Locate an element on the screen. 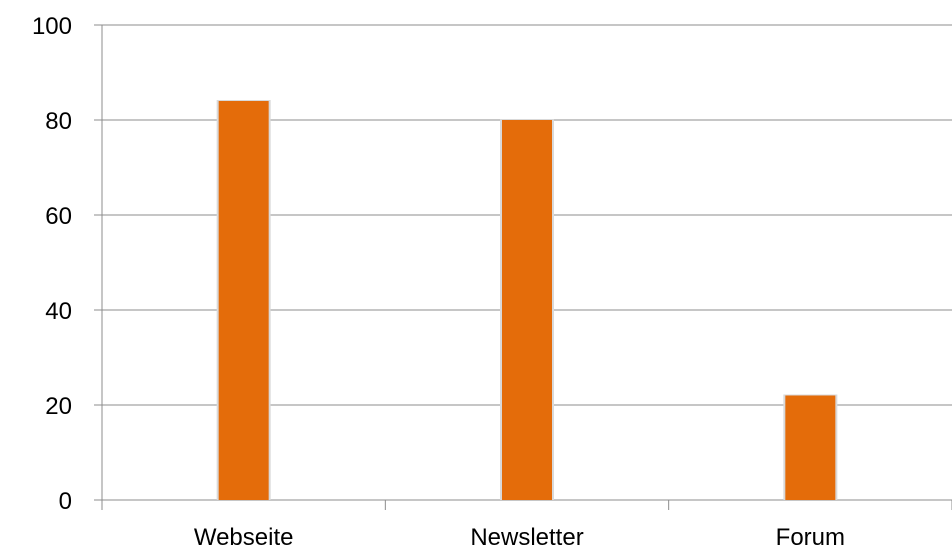 The image size is (952, 555). x-tick-label-newsletter: Newsletter is located at coordinates (526, 537).